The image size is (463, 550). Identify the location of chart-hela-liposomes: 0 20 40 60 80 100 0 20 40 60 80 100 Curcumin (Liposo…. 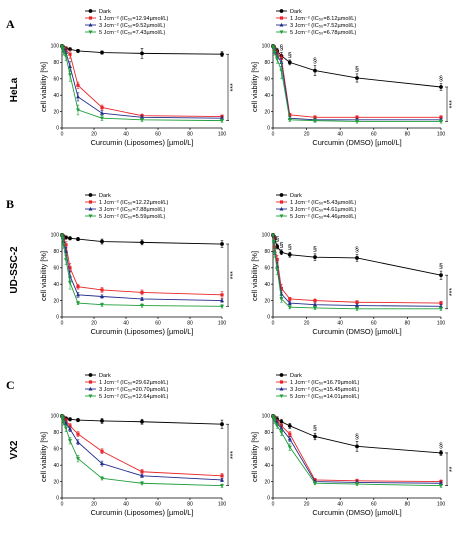
(138, 78).